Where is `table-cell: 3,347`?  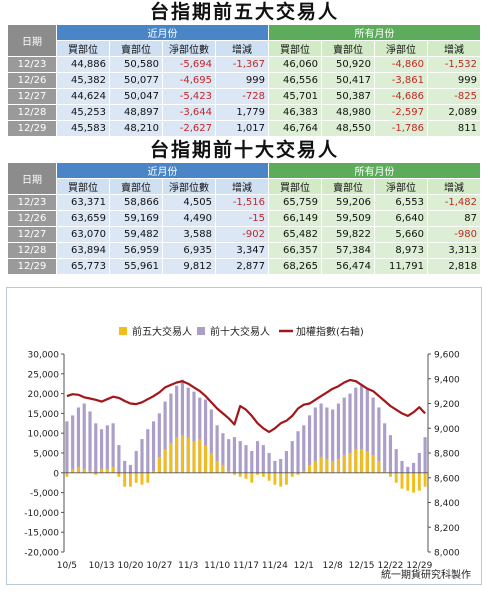 table-cell: 3,347 is located at coordinates (242, 250).